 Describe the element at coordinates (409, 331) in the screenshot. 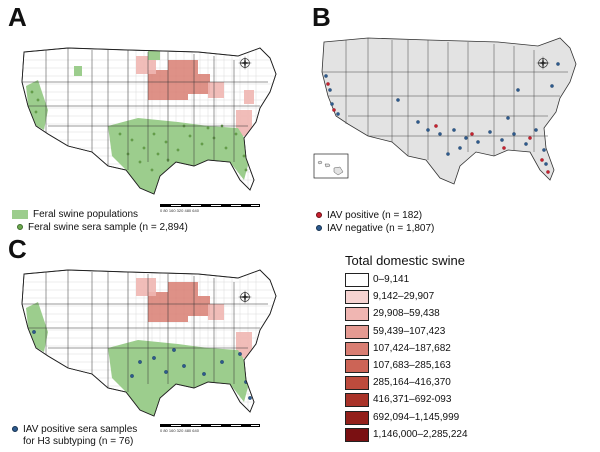

I see `domestic-legend-label: 59,439–107,423` at that location.